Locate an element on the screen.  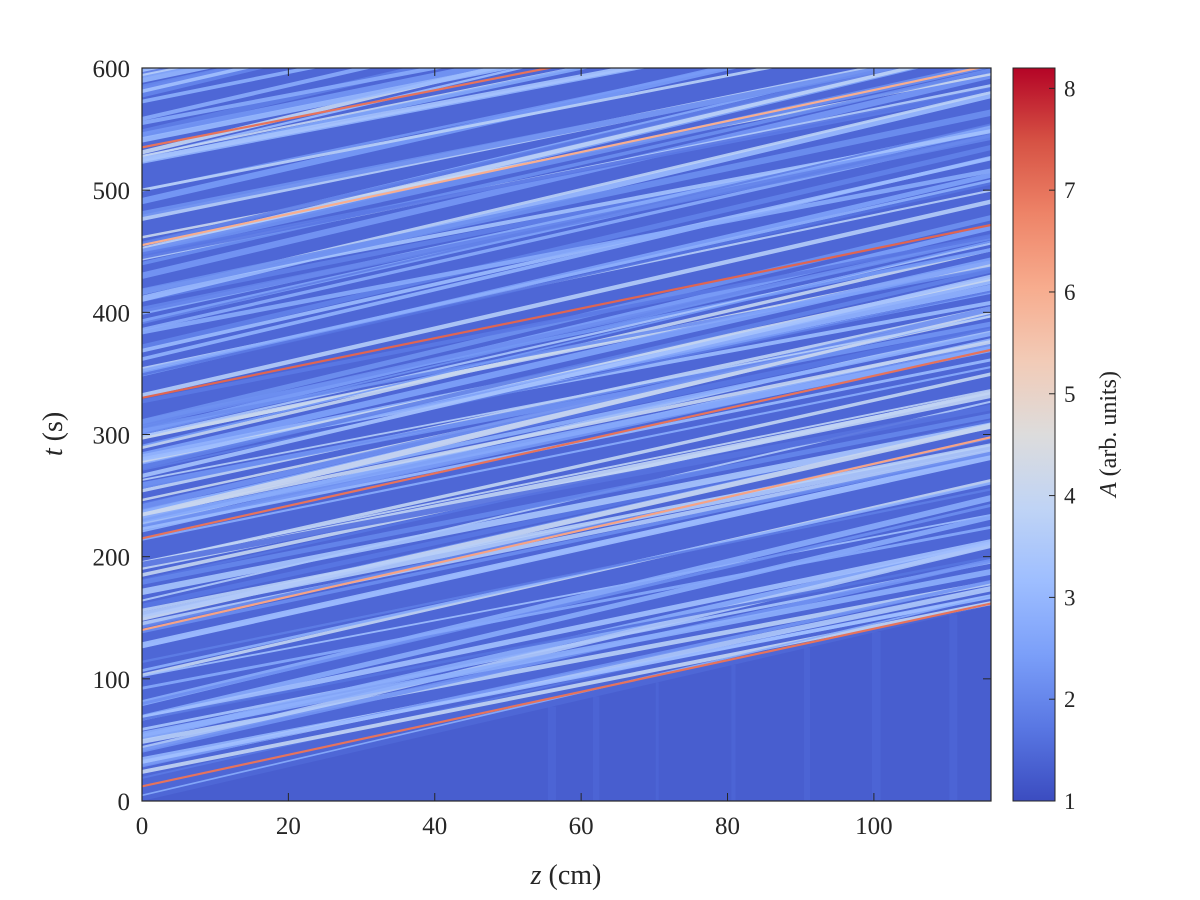
y-axis-label: t (s) is located at coordinates (53, 434).